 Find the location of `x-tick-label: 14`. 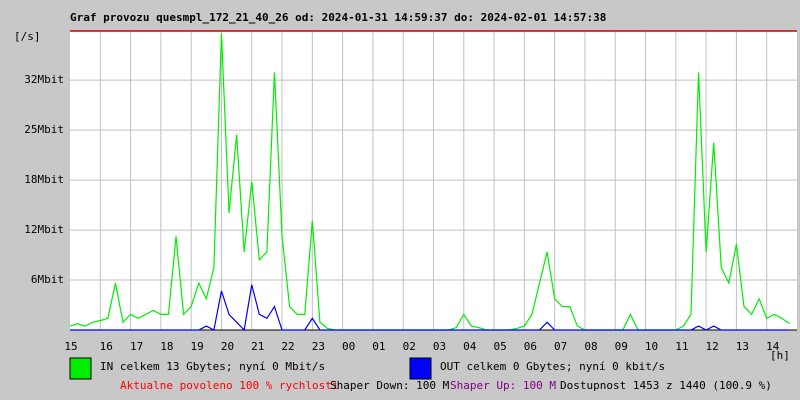

x-tick-label: 14 is located at coordinates (773, 346).